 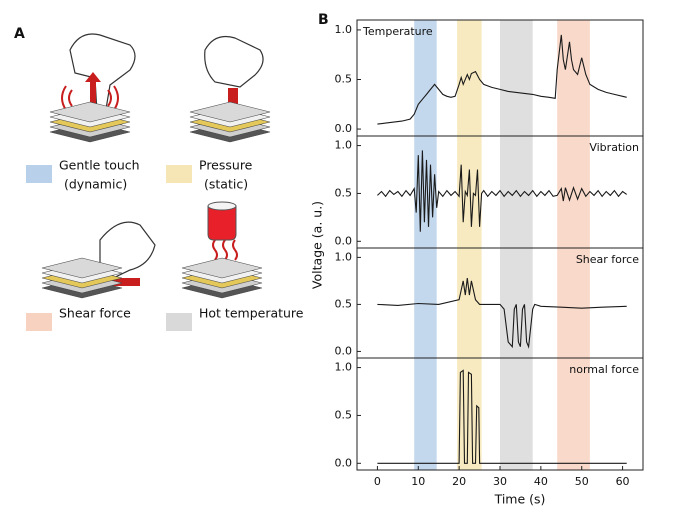 What do you see at coordinates (397, 31) in the screenshot?
I see `panel-title: Temperature` at bounding box center [397, 31].